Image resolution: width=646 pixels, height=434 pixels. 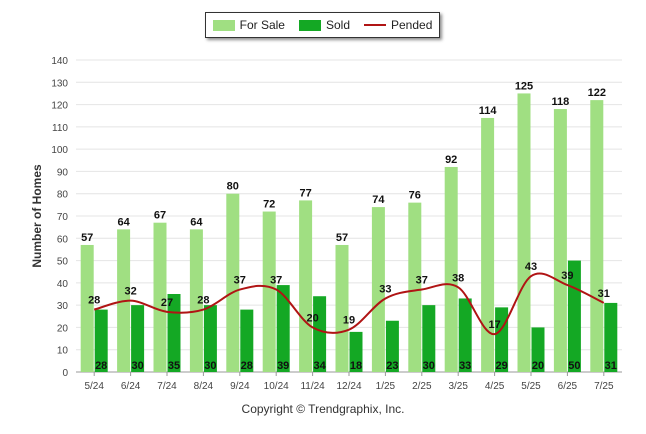 What do you see at coordinates (488, 111) in the screenshot?
I see `for-sale-value-label: 114` at bounding box center [488, 111].